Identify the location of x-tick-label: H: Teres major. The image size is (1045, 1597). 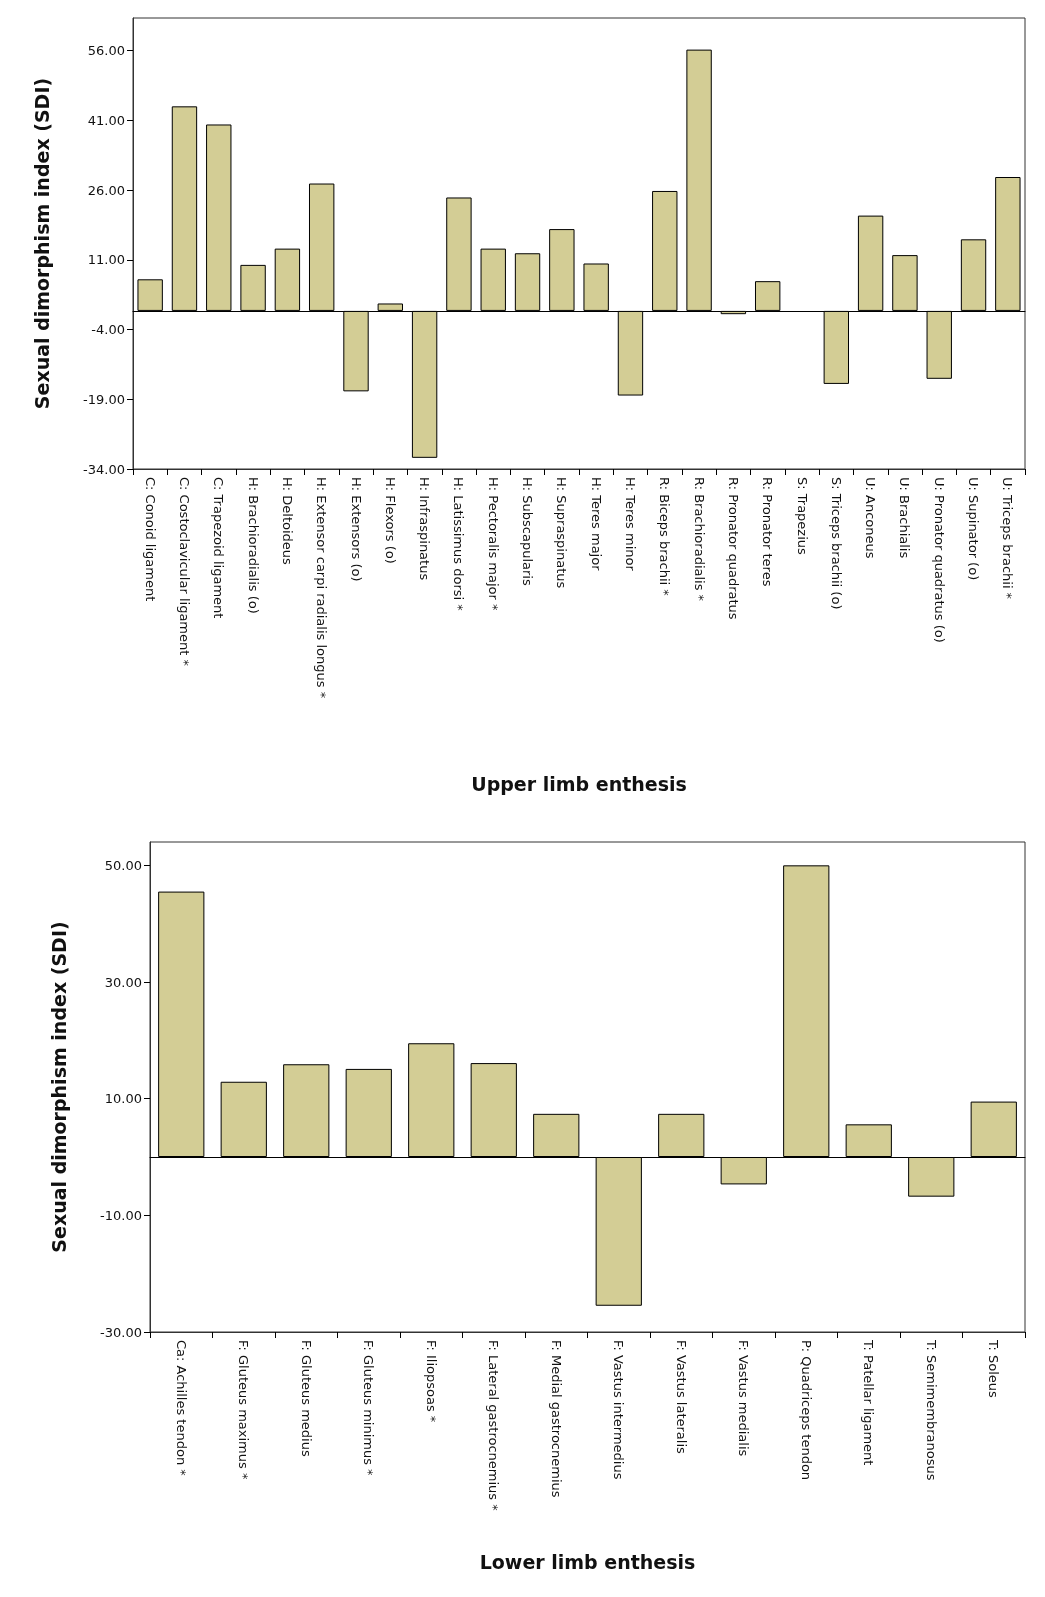
(596, 524).